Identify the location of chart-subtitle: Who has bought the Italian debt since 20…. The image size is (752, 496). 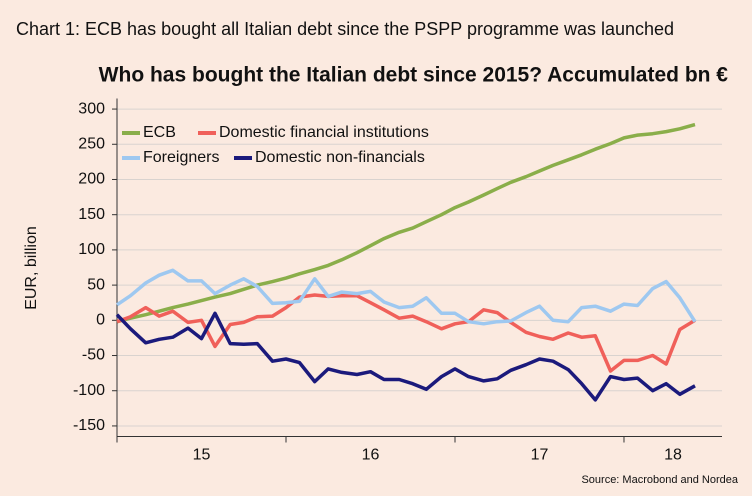
(414, 75).